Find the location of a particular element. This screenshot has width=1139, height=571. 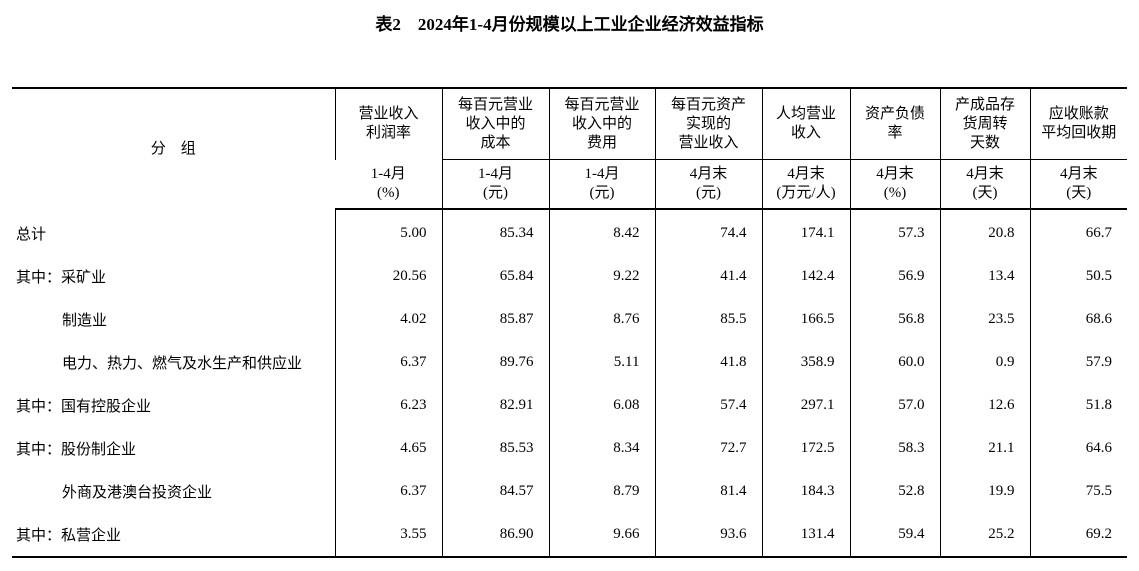

column-unit: 4月末 (万元/人) is located at coordinates (805, 184).